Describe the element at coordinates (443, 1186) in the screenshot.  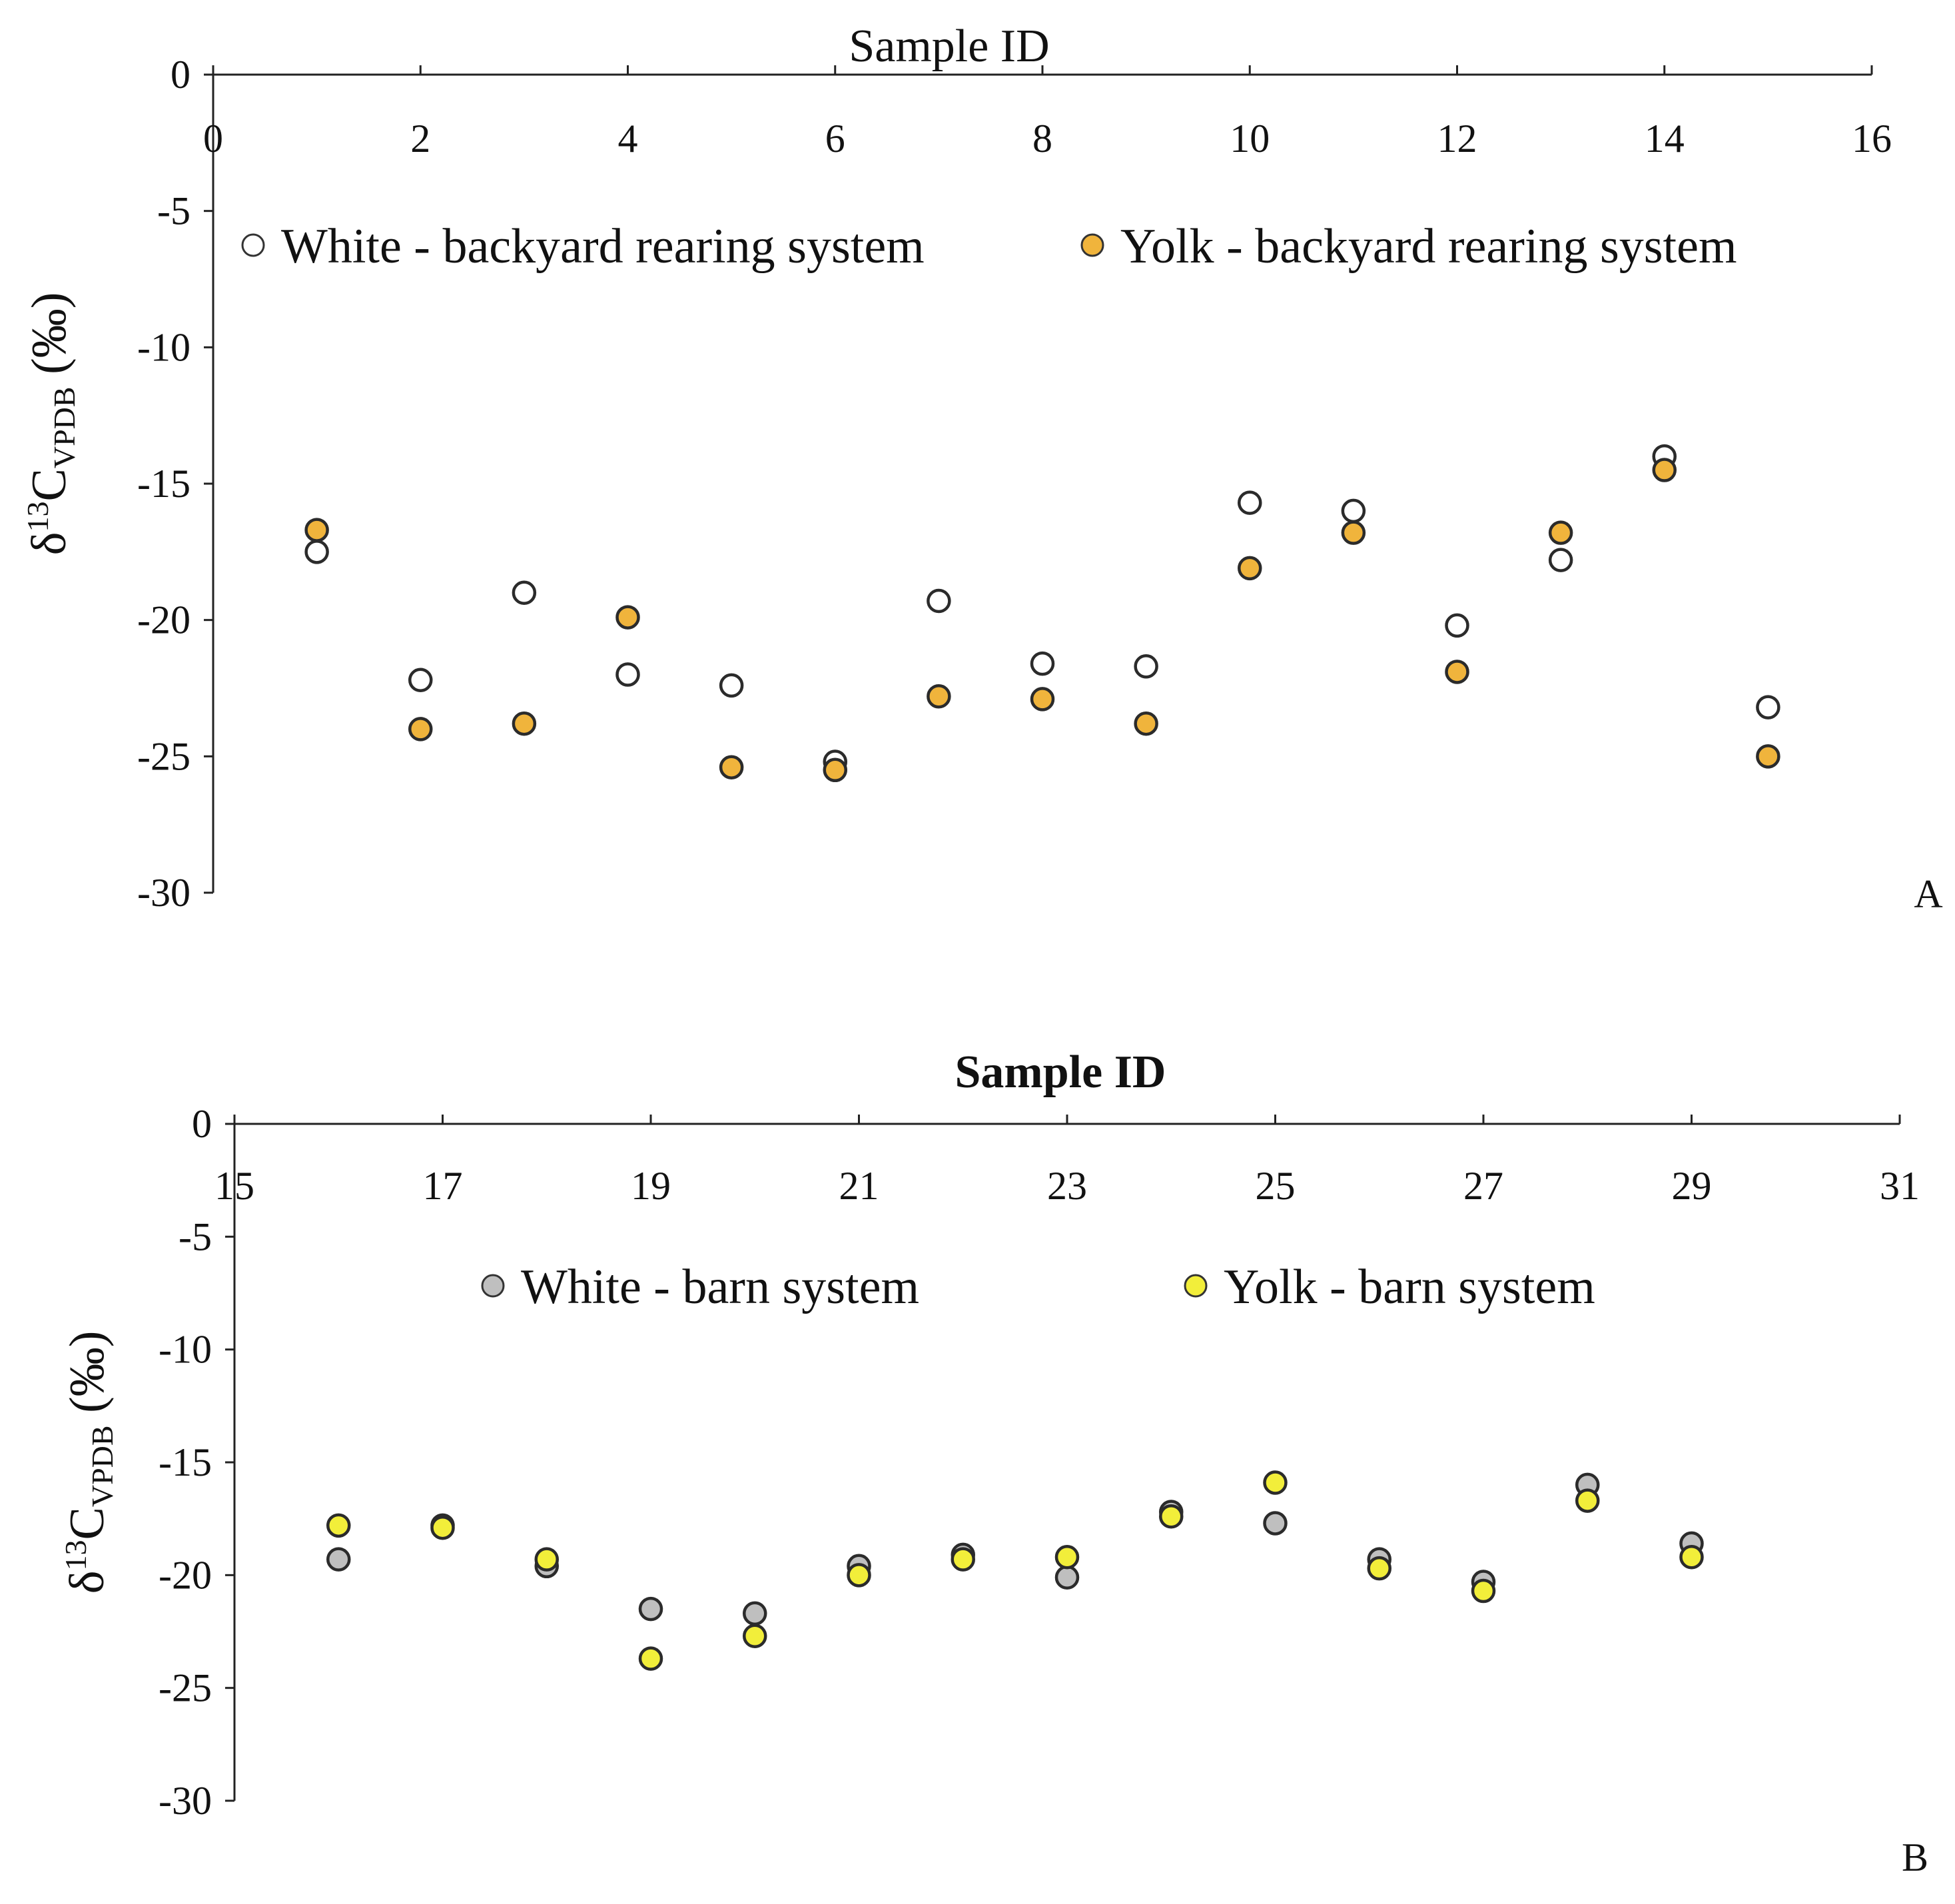
I see `x-tick-label: 17` at that location.